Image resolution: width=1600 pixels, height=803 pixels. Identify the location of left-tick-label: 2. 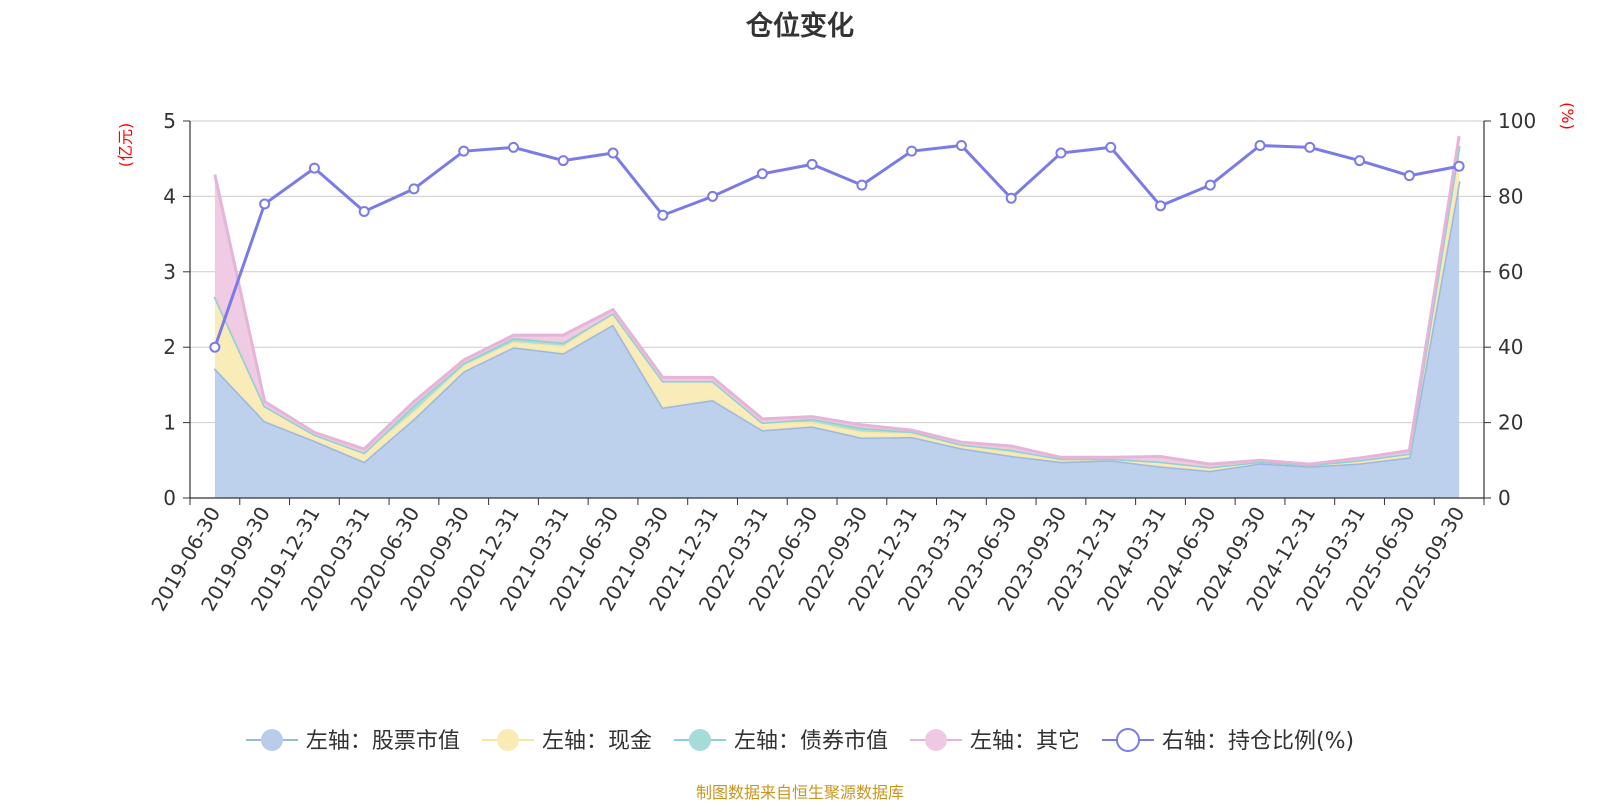
(169, 347).